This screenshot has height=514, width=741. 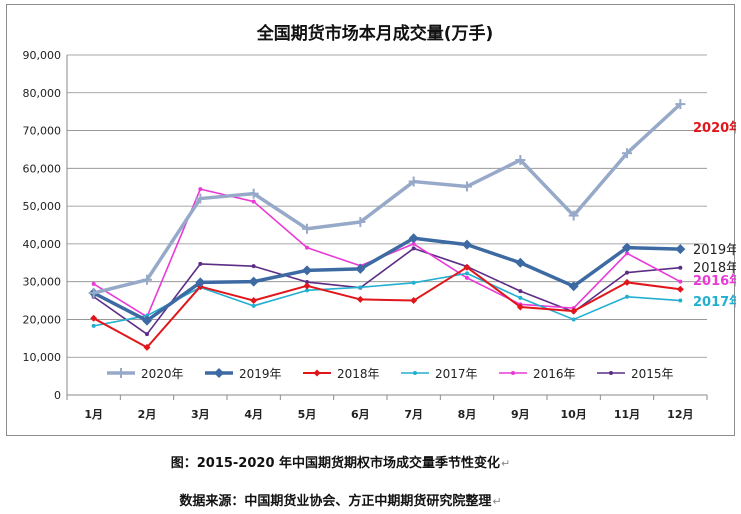 What do you see at coordinates (42, 168) in the screenshot?
I see `y-tick-label: 60,000` at bounding box center [42, 168].